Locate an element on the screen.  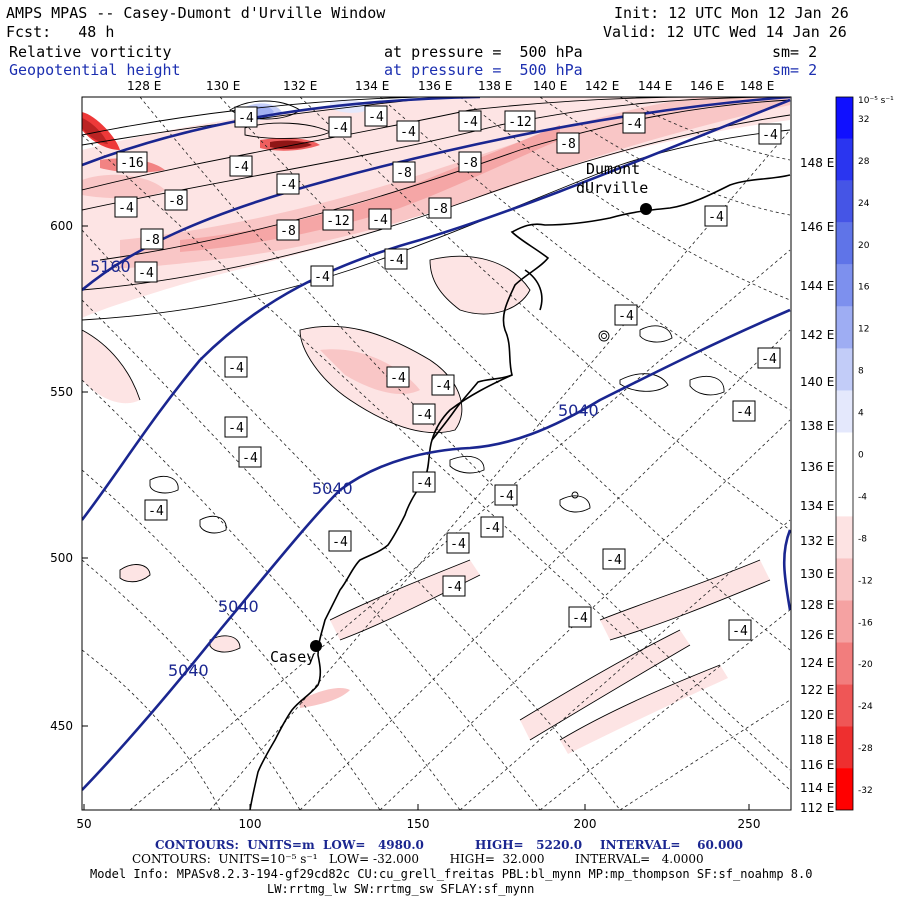
y-tick-label: 550 is located at coordinates (61, 392).